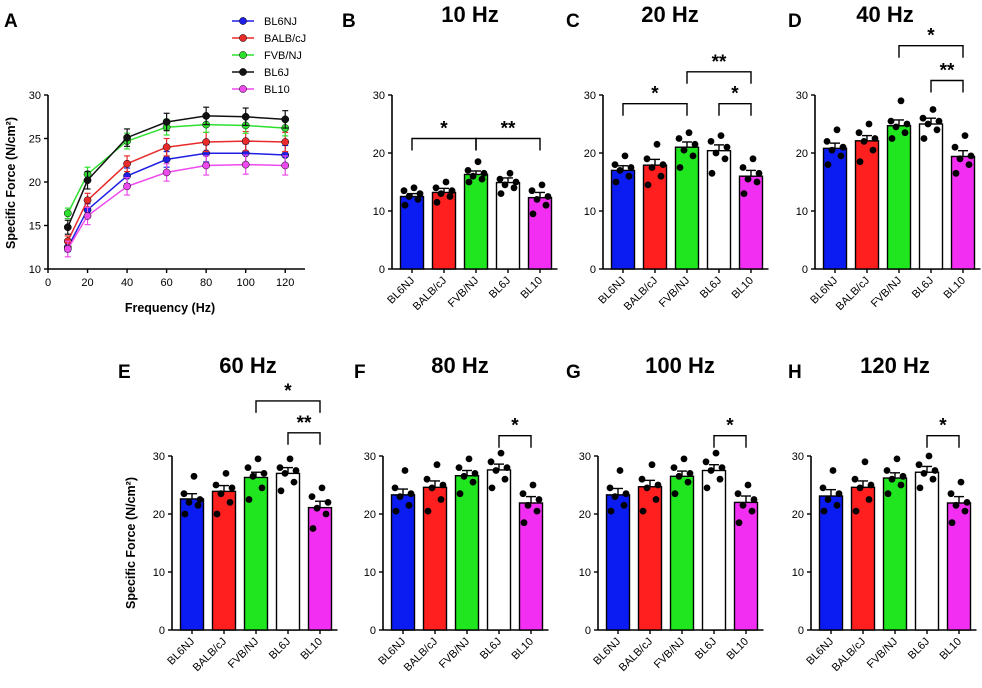  Describe the element at coordinates (795, 21) in the screenshot. I see `panel-d-letter: D` at that location.